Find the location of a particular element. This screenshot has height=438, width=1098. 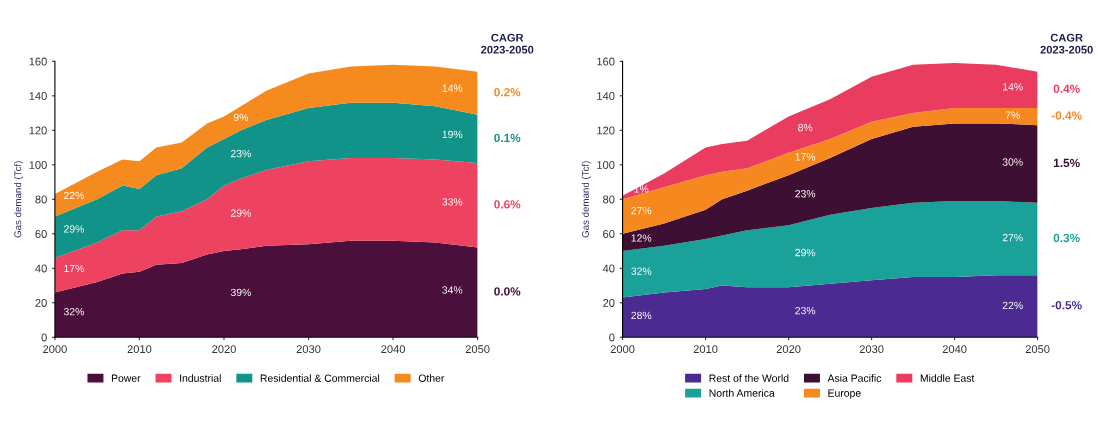

text: 0.2% is located at coordinates (507, 92).